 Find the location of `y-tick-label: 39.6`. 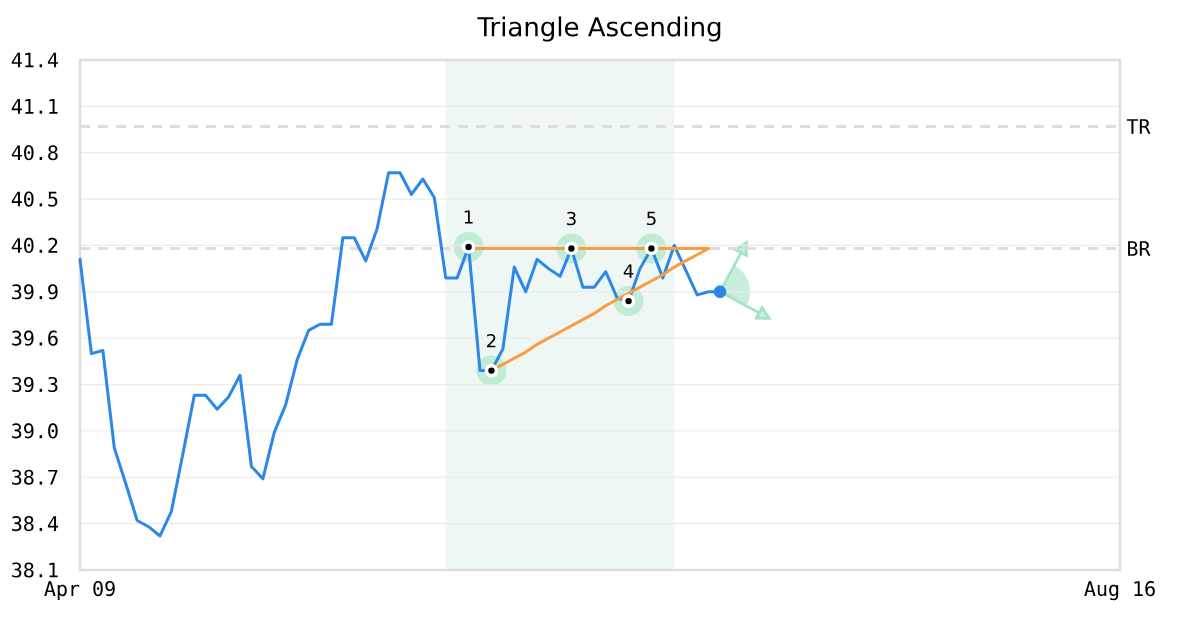

y-tick-label: 39.6 is located at coordinates (35, 338).